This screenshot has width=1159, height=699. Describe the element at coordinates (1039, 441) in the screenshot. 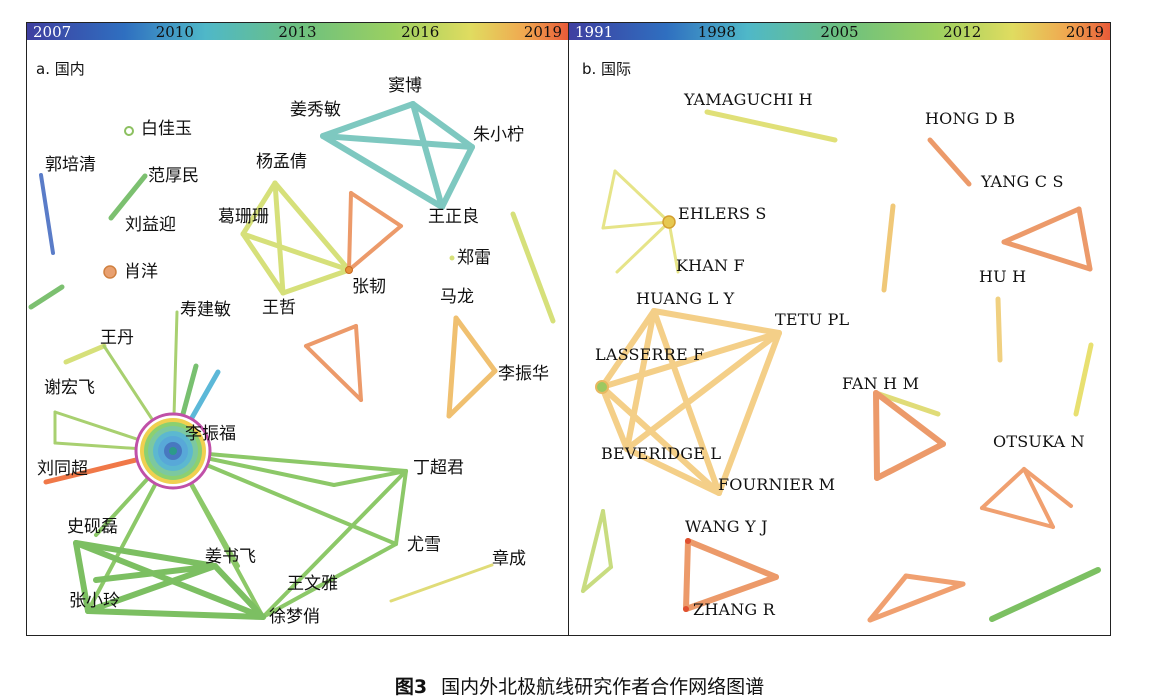

I see `node-label: OTSUKA N` at that location.